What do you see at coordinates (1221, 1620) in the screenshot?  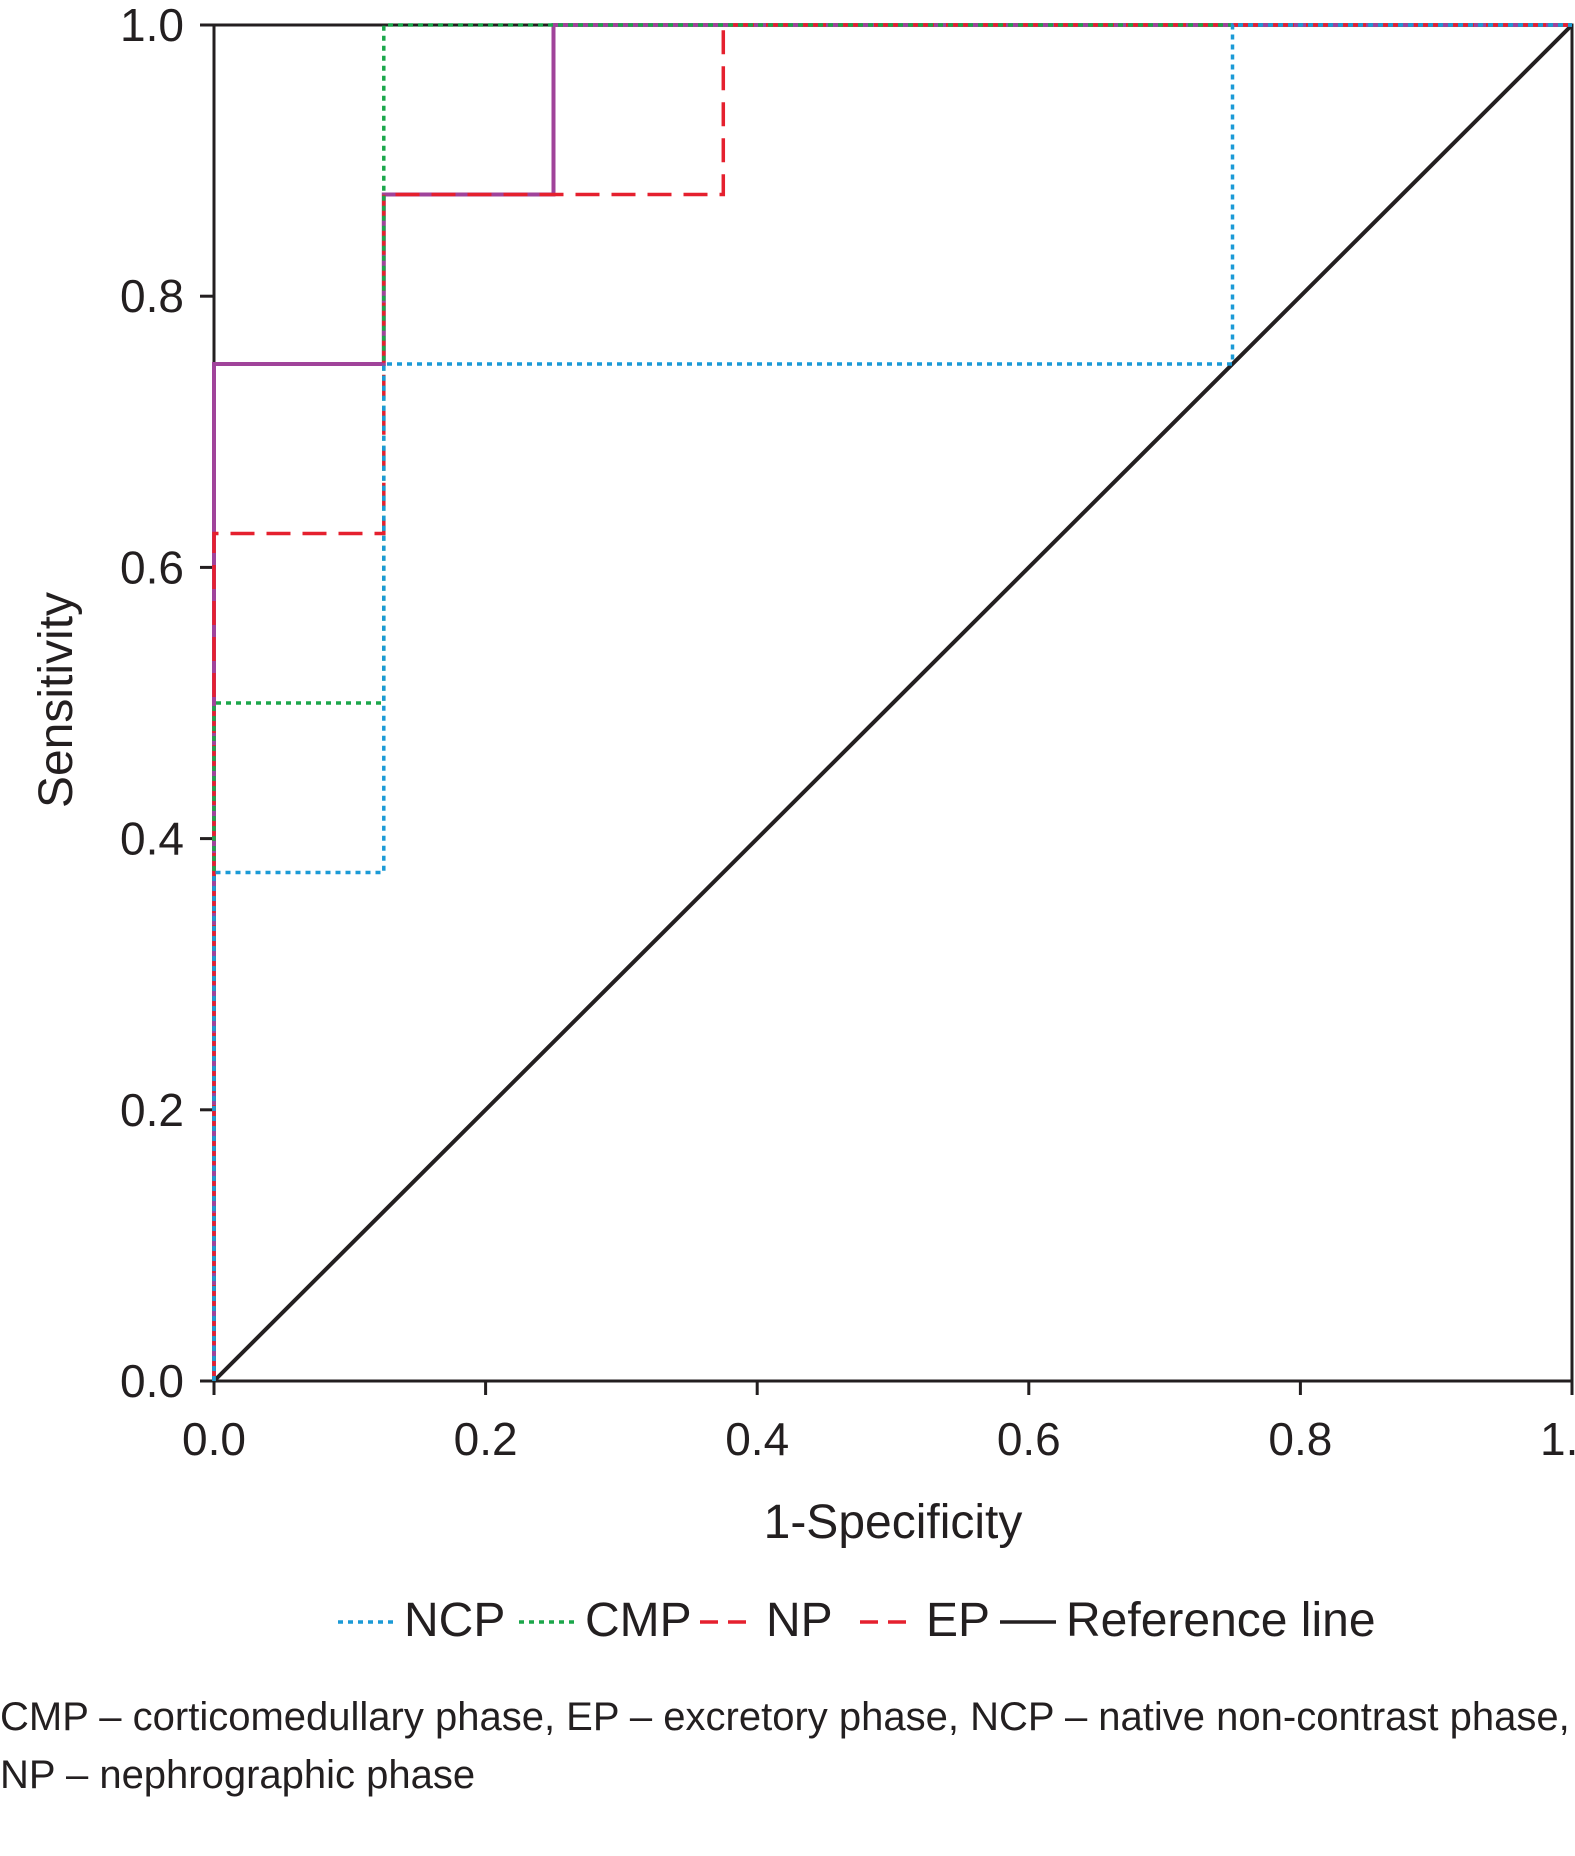 I see `legend-label-reference-line: Reference line` at bounding box center [1221, 1620].